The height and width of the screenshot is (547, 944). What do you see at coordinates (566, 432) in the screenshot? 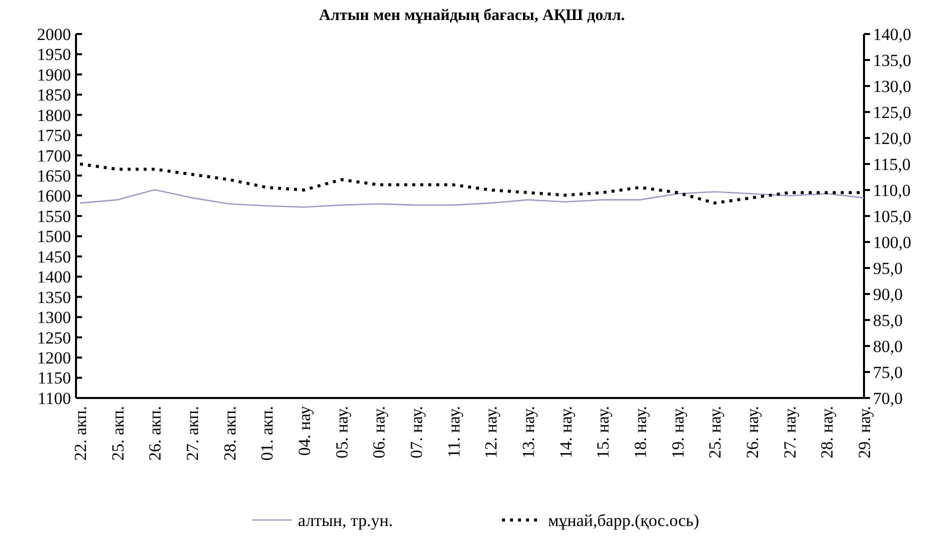
I see `x-tick-label: 14. нау.` at bounding box center [566, 432].